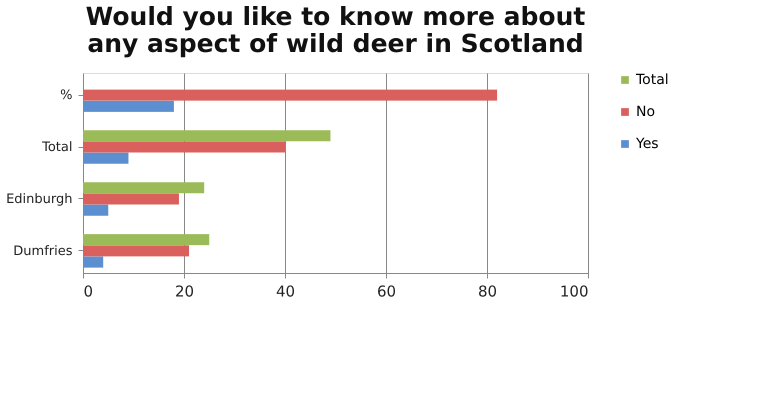 This screenshot has height=401, width=770. Describe the element at coordinates (286, 291) in the screenshot. I see `x-tick-label: 40` at that location.